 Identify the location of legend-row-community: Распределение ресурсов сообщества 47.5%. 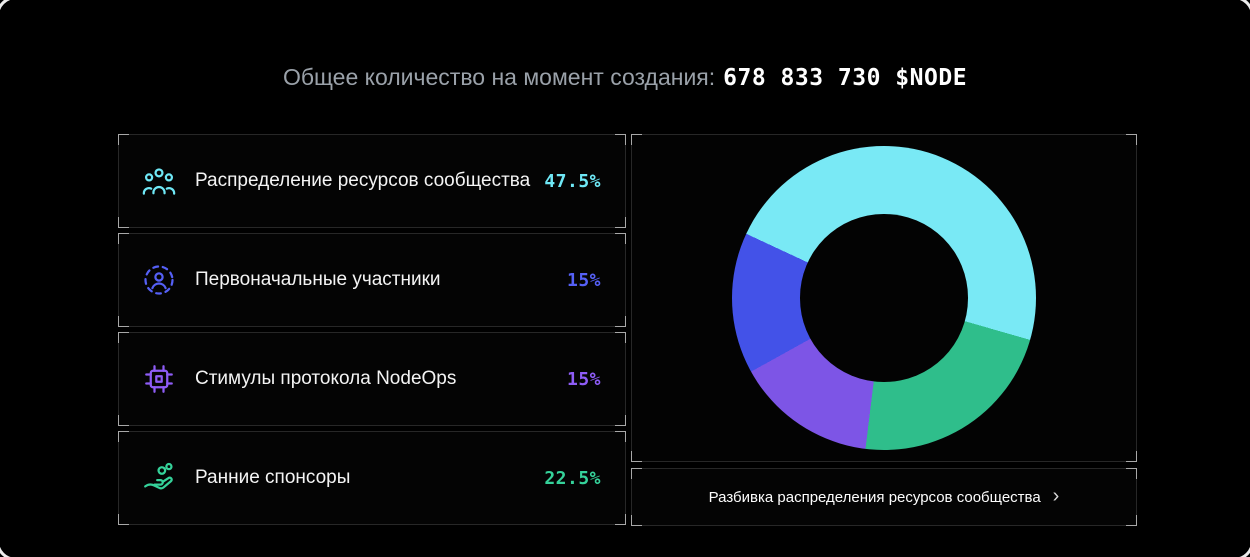
(372, 181).